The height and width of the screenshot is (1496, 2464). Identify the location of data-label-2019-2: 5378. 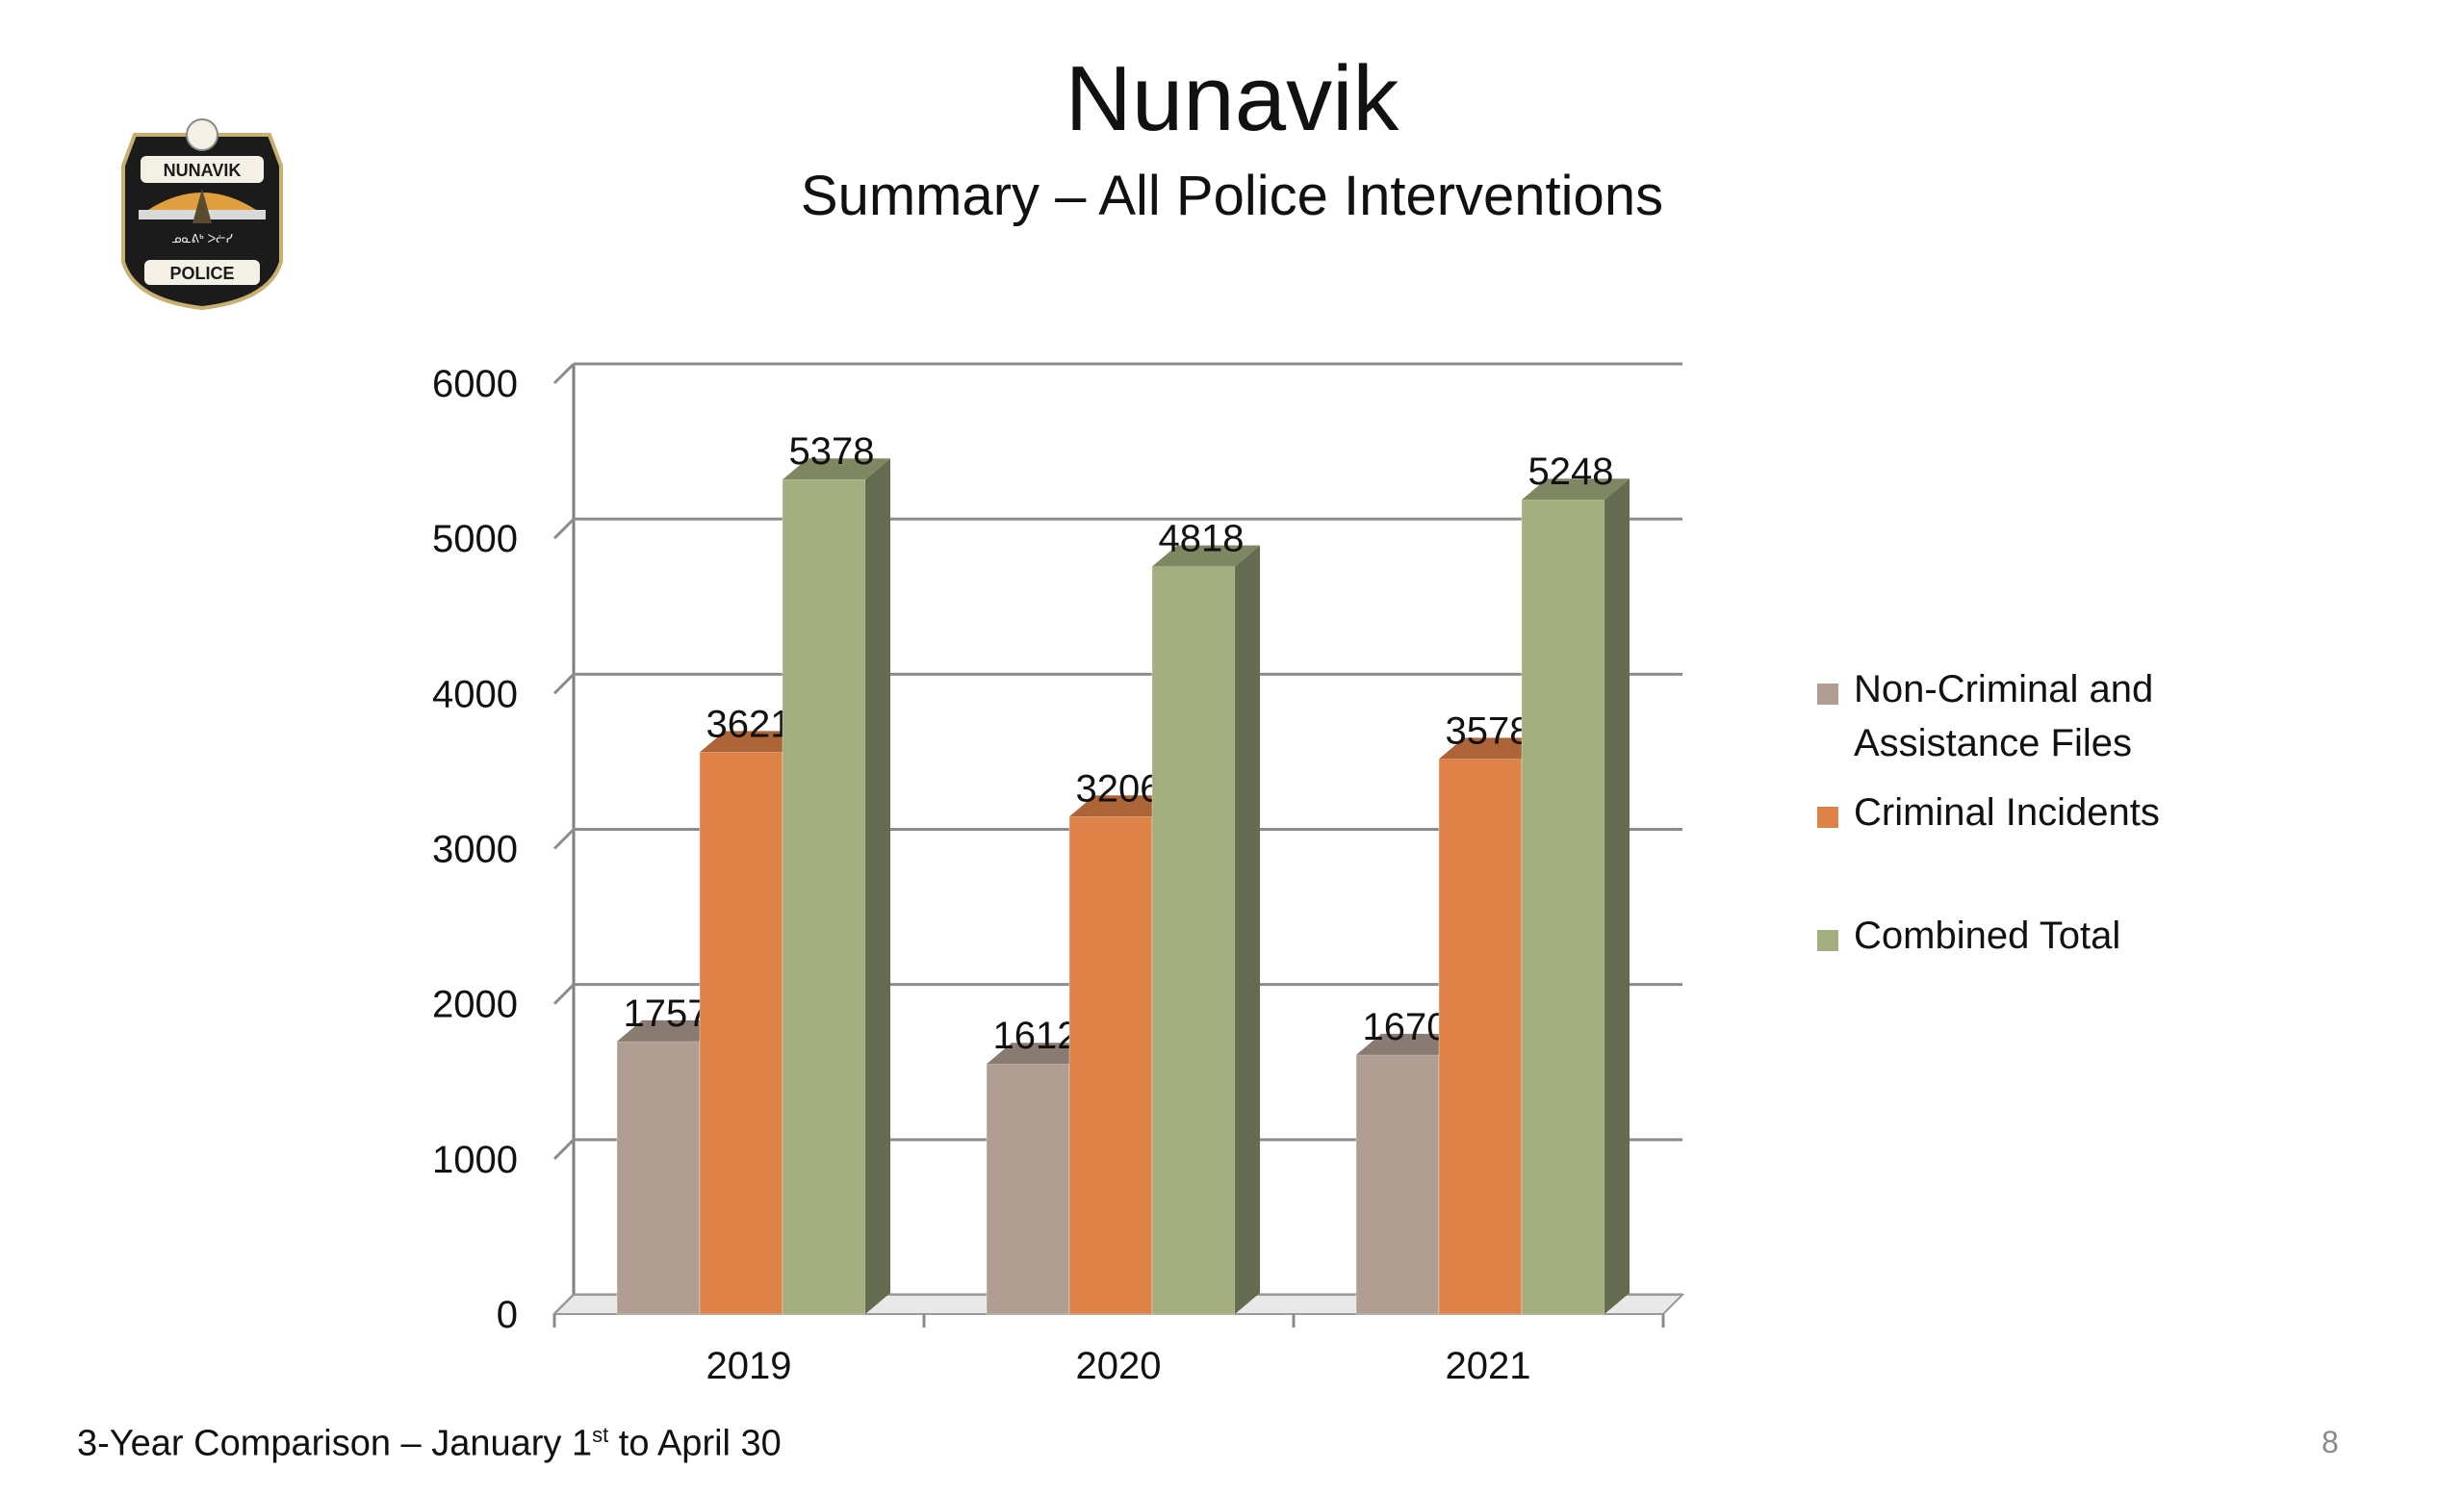
(832, 451).